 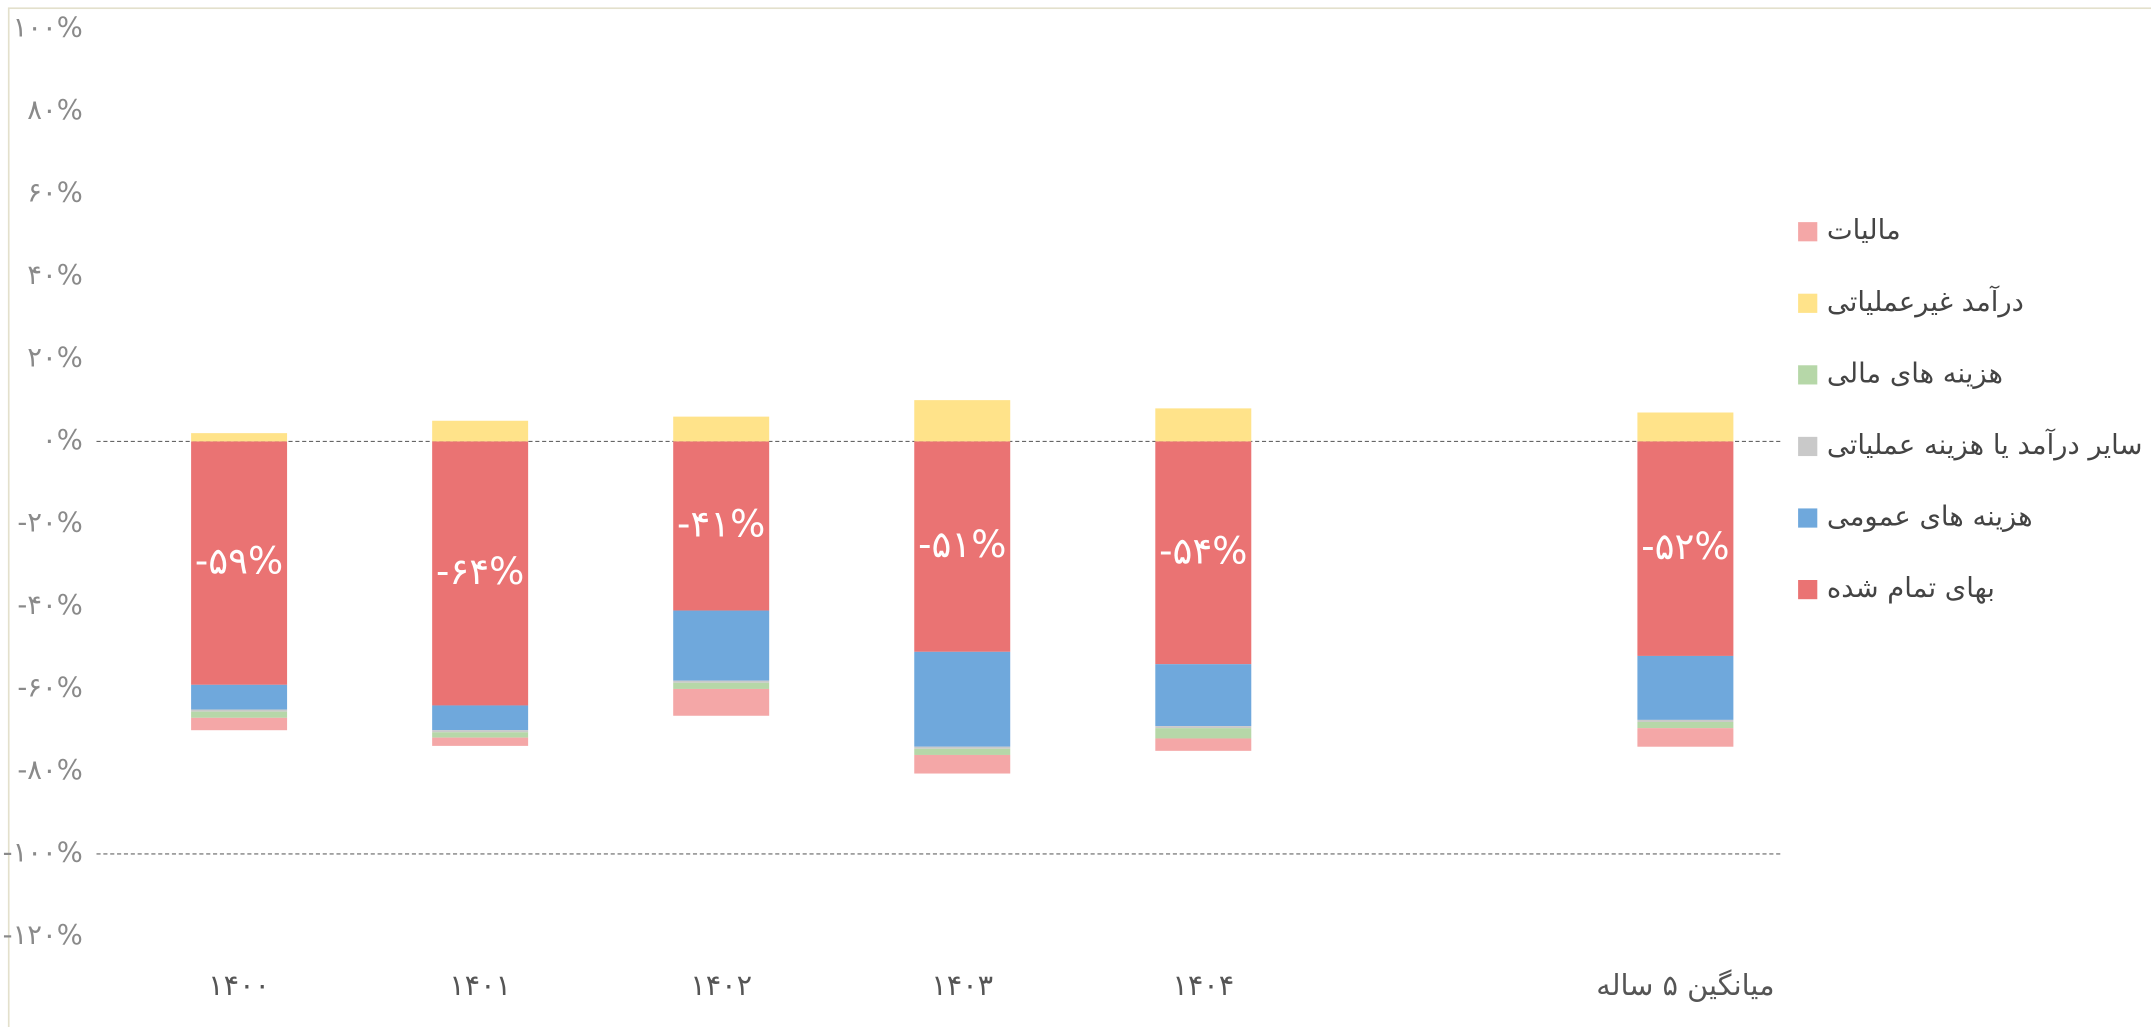 I want to click on y-tick-label: -۶۰%, so click(x=49, y=687).